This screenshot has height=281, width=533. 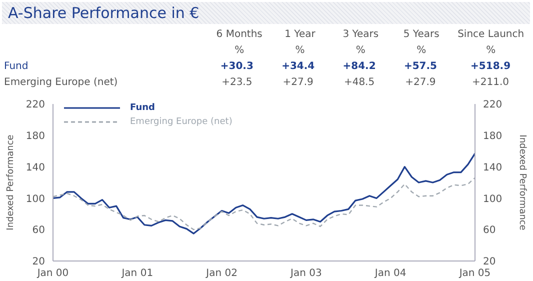 What do you see at coordinates (11, 182) in the screenshot?
I see `y-axis-title: Indexed Performance` at bounding box center [11, 182].